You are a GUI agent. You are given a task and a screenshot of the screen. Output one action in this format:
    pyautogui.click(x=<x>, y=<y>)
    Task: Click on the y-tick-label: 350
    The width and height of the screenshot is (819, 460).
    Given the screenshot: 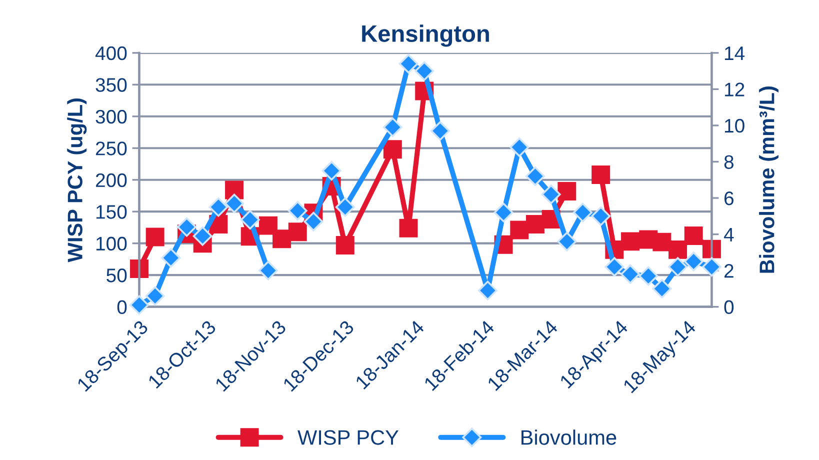 What is the action you would take?
    pyautogui.click(x=111, y=85)
    